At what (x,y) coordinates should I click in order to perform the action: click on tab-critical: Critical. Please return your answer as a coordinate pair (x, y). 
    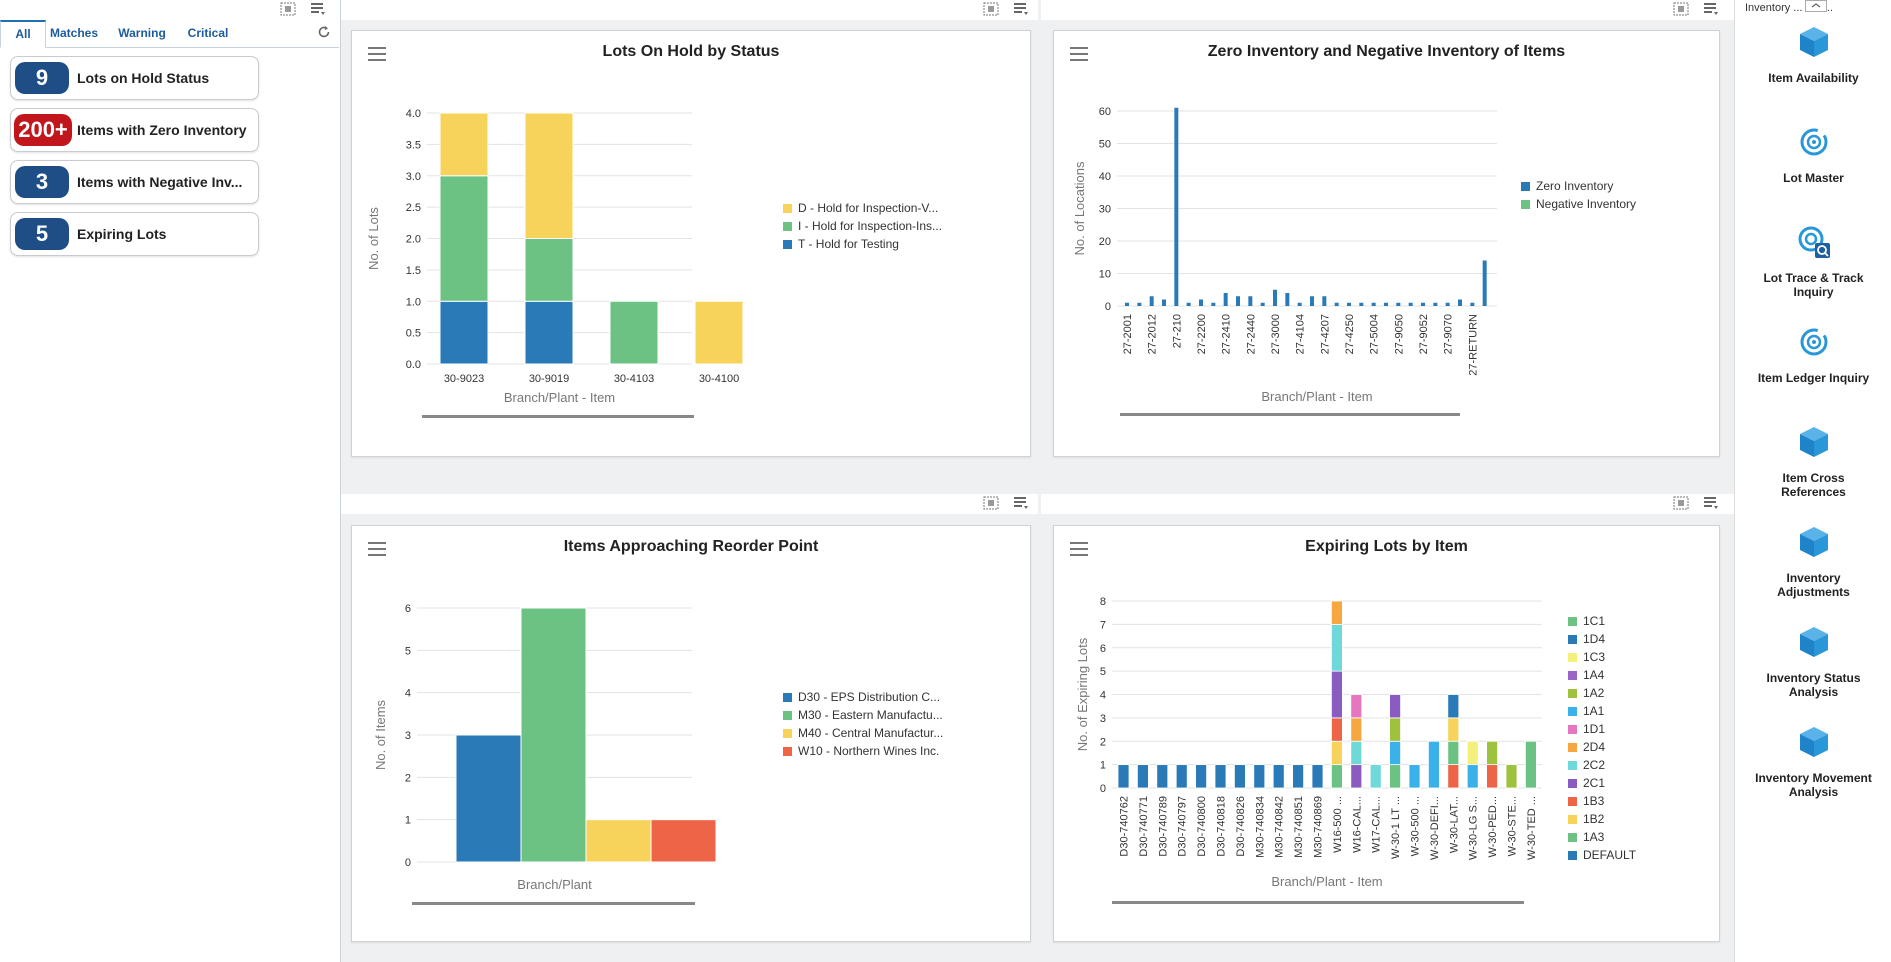
    Looking at the image, I should click on (208, 33).